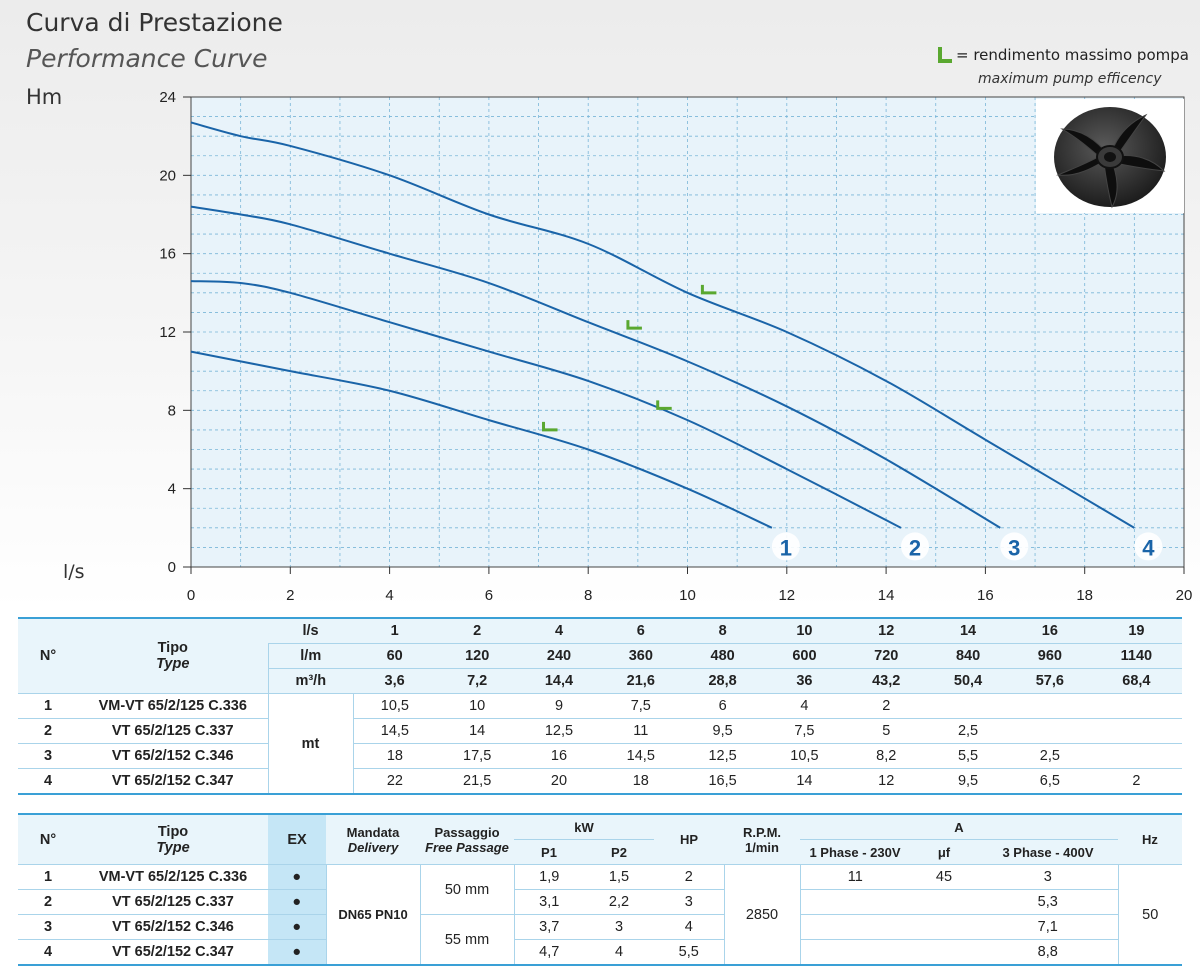 The width and height of the screenshot is (1200, 973). What do you see at coordinates (467, 939) in the screenshot?
I see `passage-value-b: 55 mm` at bounding box center [467, 939].